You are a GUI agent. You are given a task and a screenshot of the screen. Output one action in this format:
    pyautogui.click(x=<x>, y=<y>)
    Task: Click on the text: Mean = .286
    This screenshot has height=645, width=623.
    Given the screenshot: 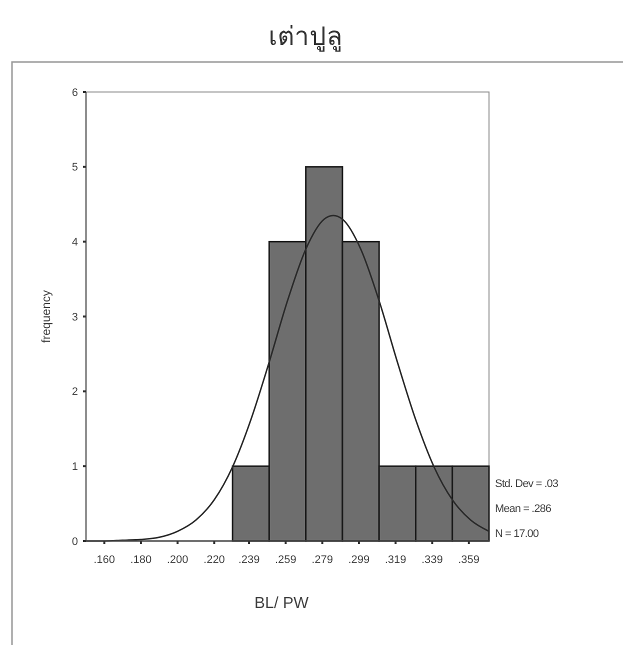 What is the action you would take?
    pyautogui.click(x=523, y=509)
    